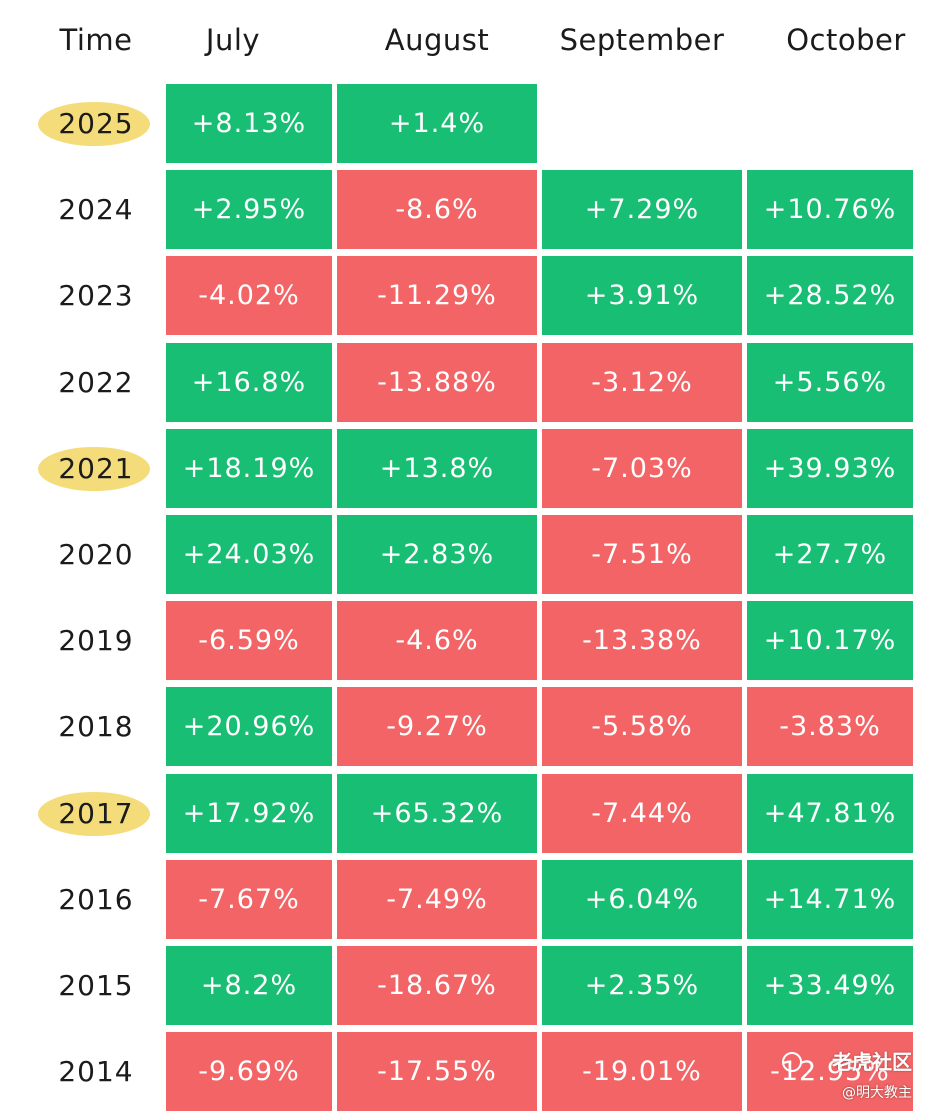 The height and width of the screenshot is (1118, 930). What do you see at coordinates (96, 985) in the screenshot?
I see `year-label: 2015` at bounding box center [96, 985].